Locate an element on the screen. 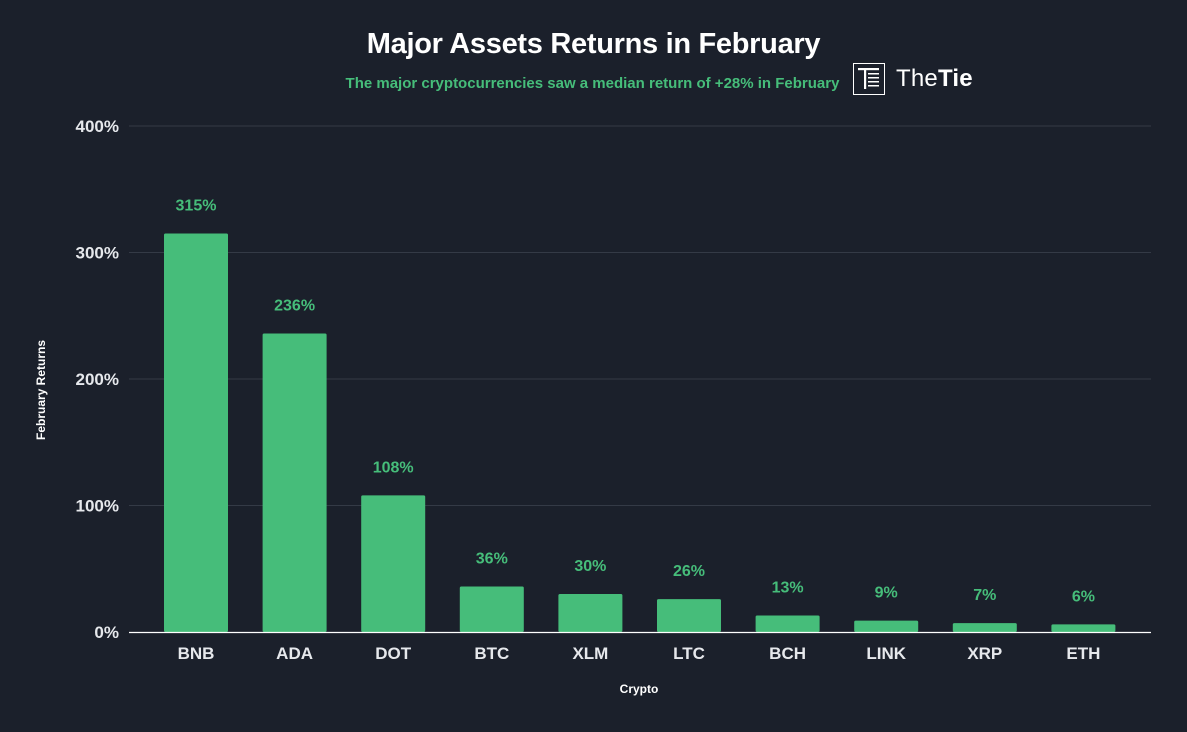 The height and width of the screenshot is (732, 1187). bar-btc is located at coordinates (491, 609).